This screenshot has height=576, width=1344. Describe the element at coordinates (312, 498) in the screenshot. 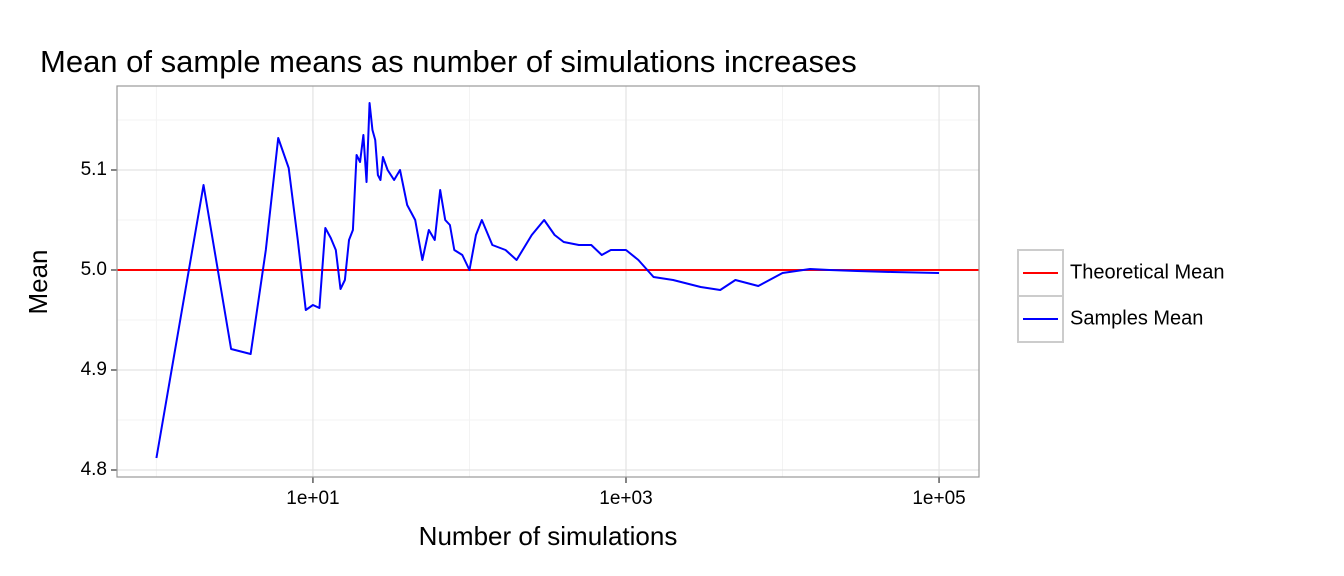

I see `x-tick-label: 1e+01` at that location.